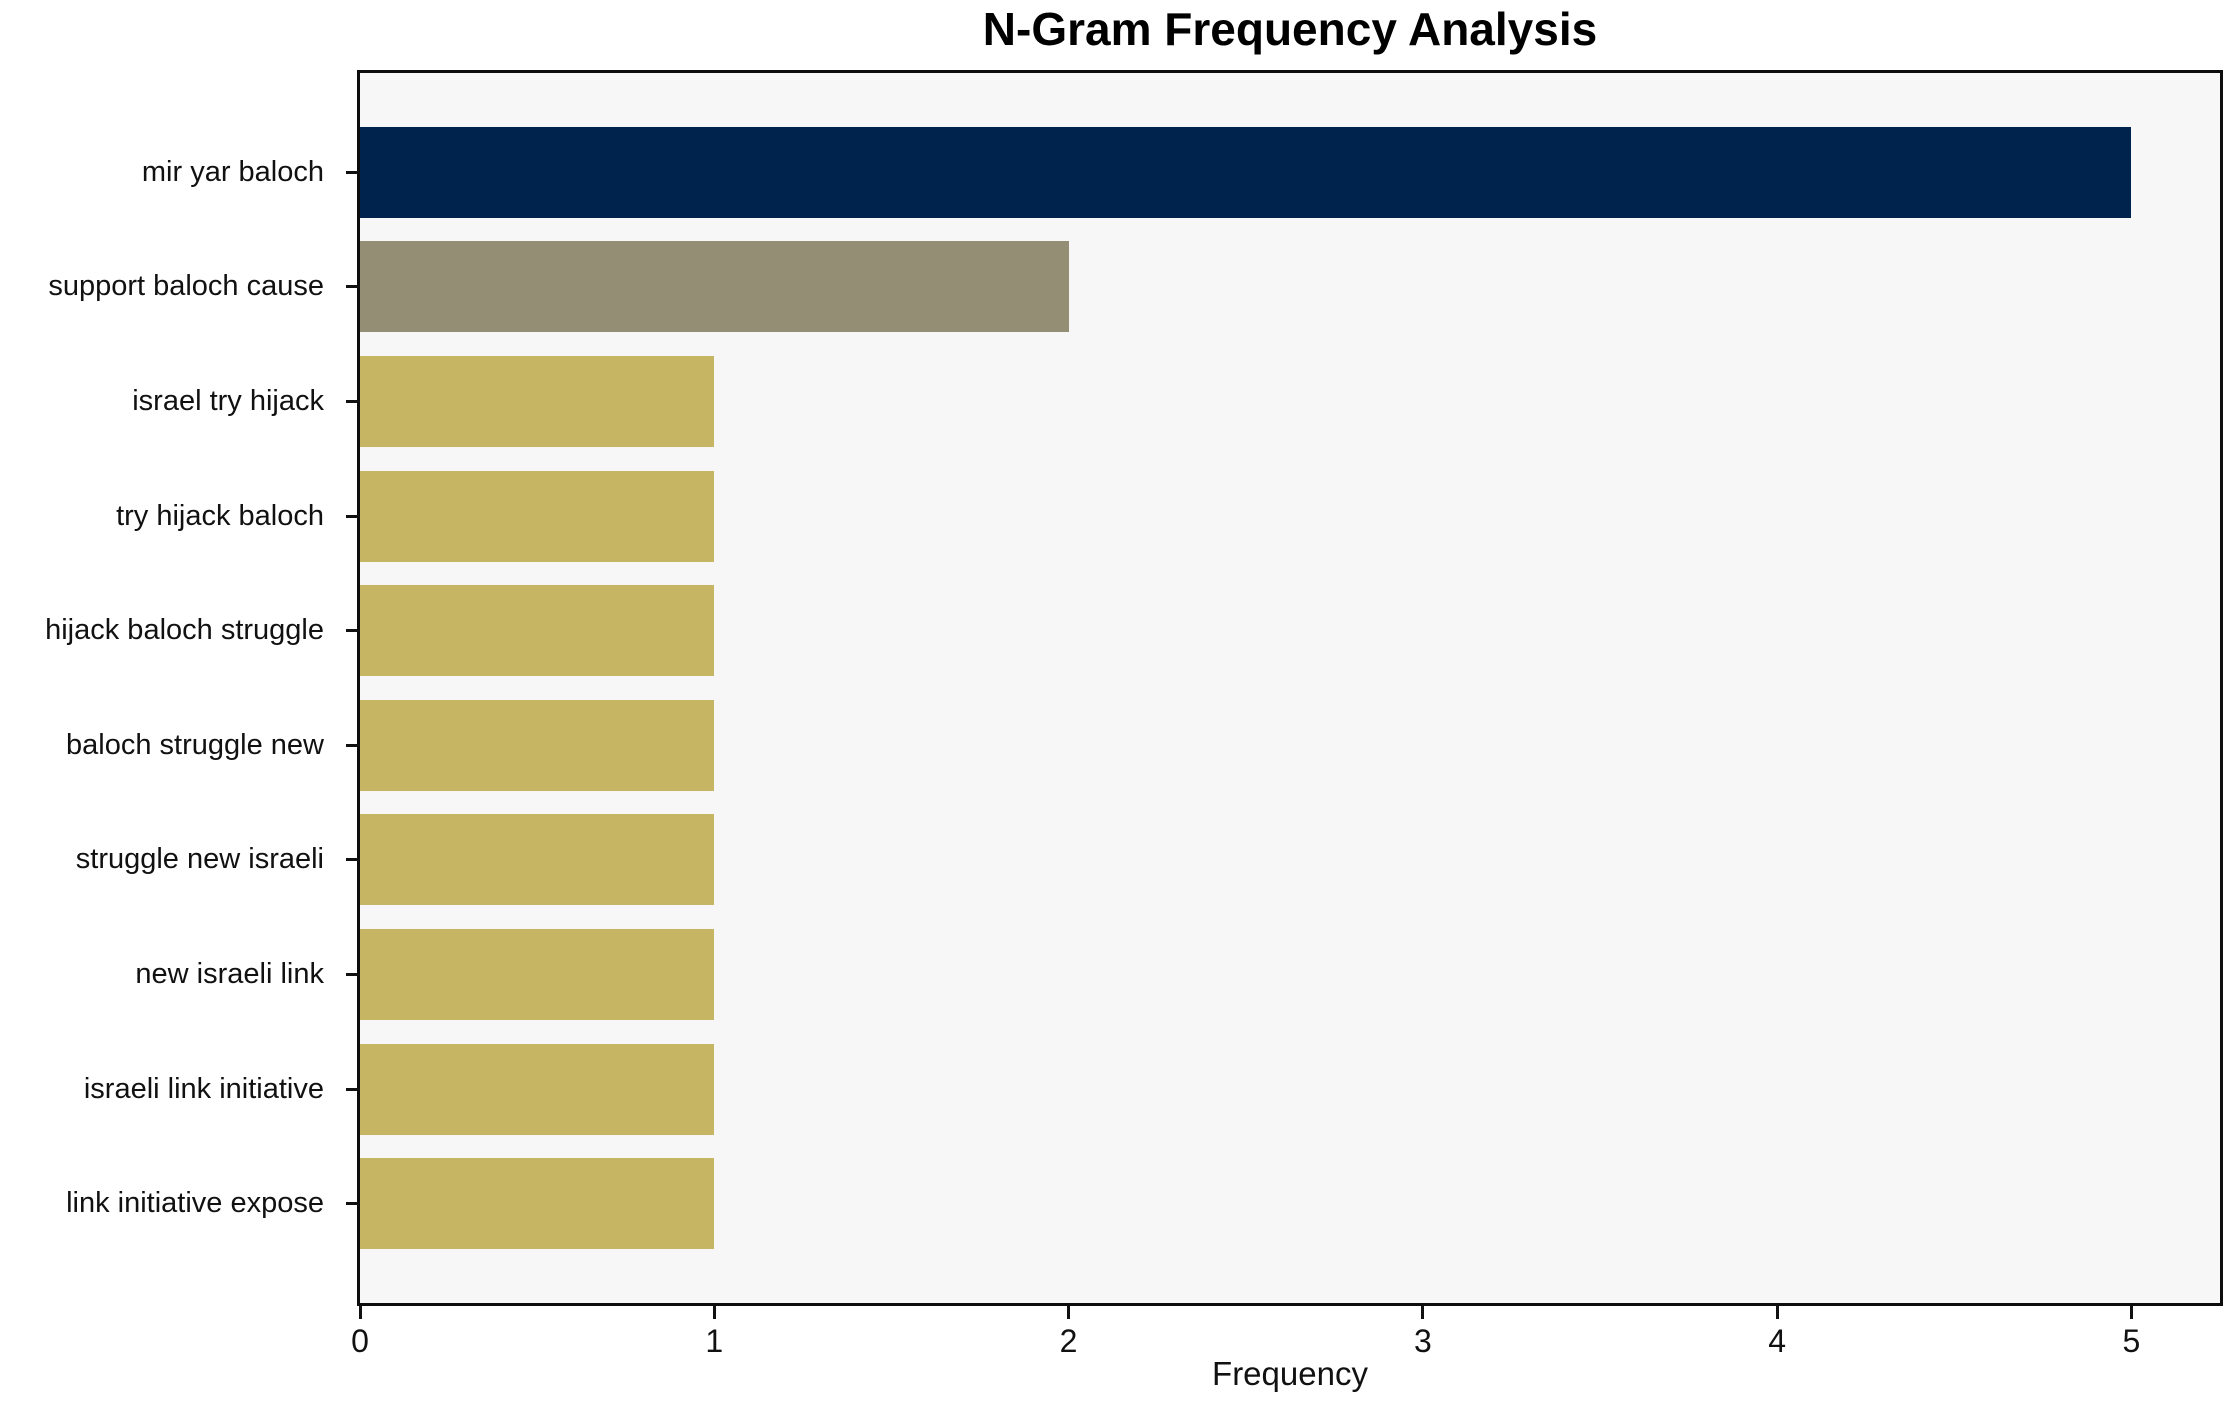  I want to click on bar-row: new israeli link, so click(1120, 974).